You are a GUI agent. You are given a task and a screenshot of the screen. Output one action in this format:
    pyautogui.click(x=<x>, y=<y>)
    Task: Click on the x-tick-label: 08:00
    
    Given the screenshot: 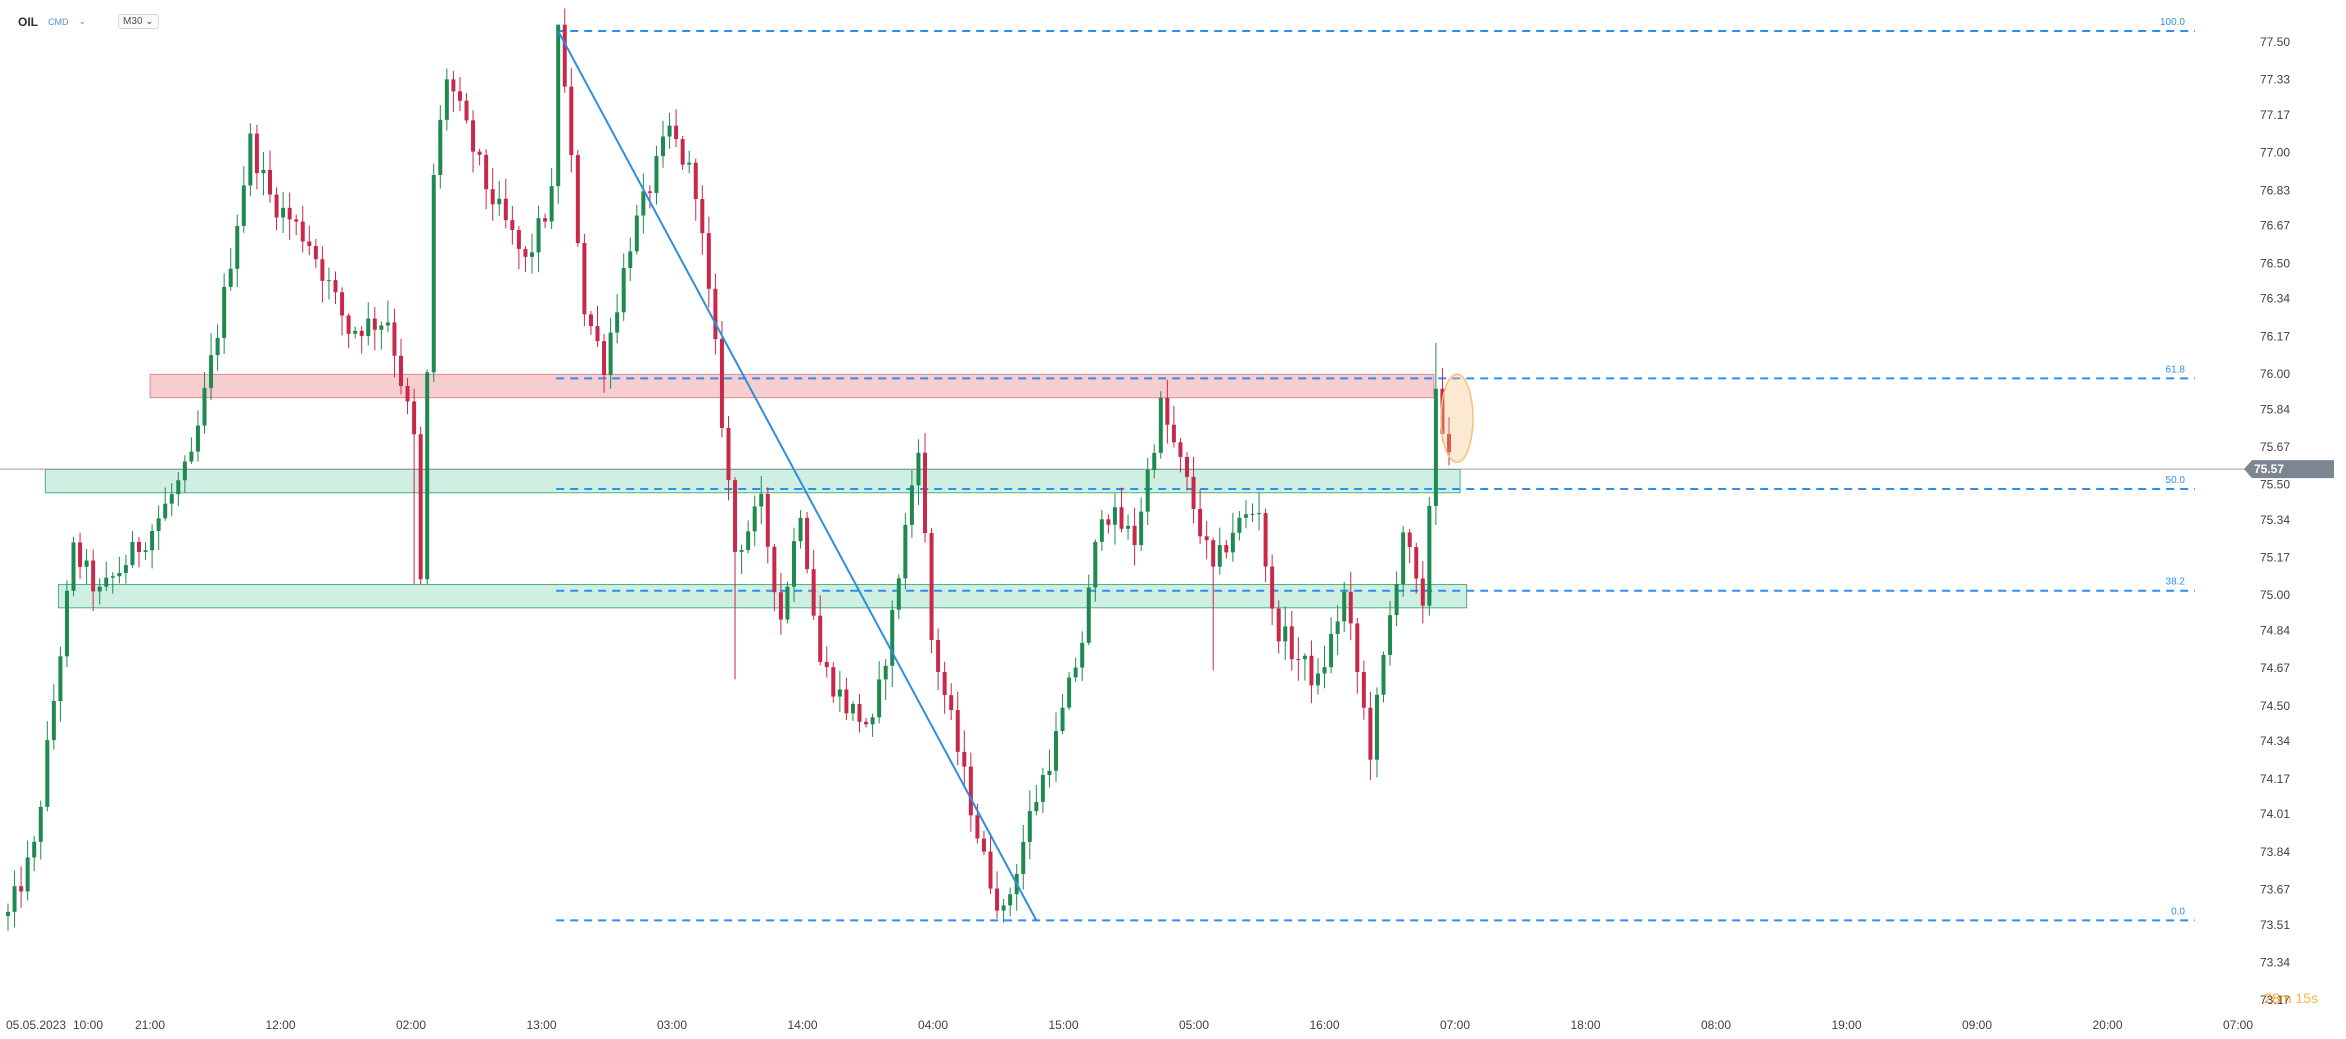 What is the action you would take?
    pyautogui.click(x=1716, y=1025)
    